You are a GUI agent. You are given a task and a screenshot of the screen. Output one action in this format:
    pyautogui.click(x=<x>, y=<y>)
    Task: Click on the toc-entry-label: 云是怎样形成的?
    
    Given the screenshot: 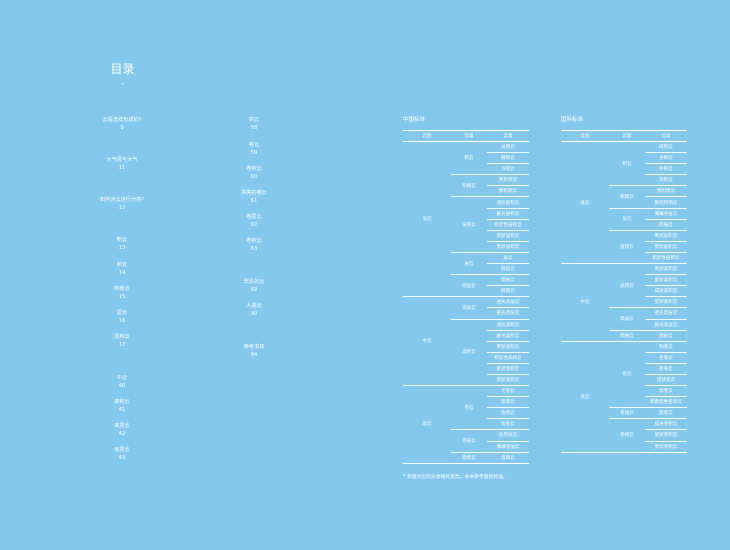 What is the action you would take?
    pyautogui.click(x=122, y=120)
    